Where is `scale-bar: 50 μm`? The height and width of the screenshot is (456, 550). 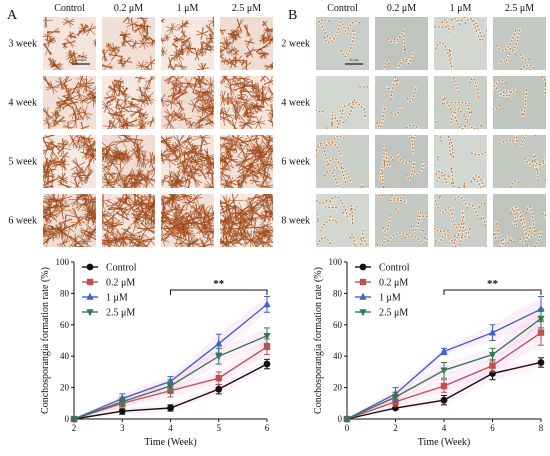
scale-bar: 50 μm is located at coordinates (354, 61).